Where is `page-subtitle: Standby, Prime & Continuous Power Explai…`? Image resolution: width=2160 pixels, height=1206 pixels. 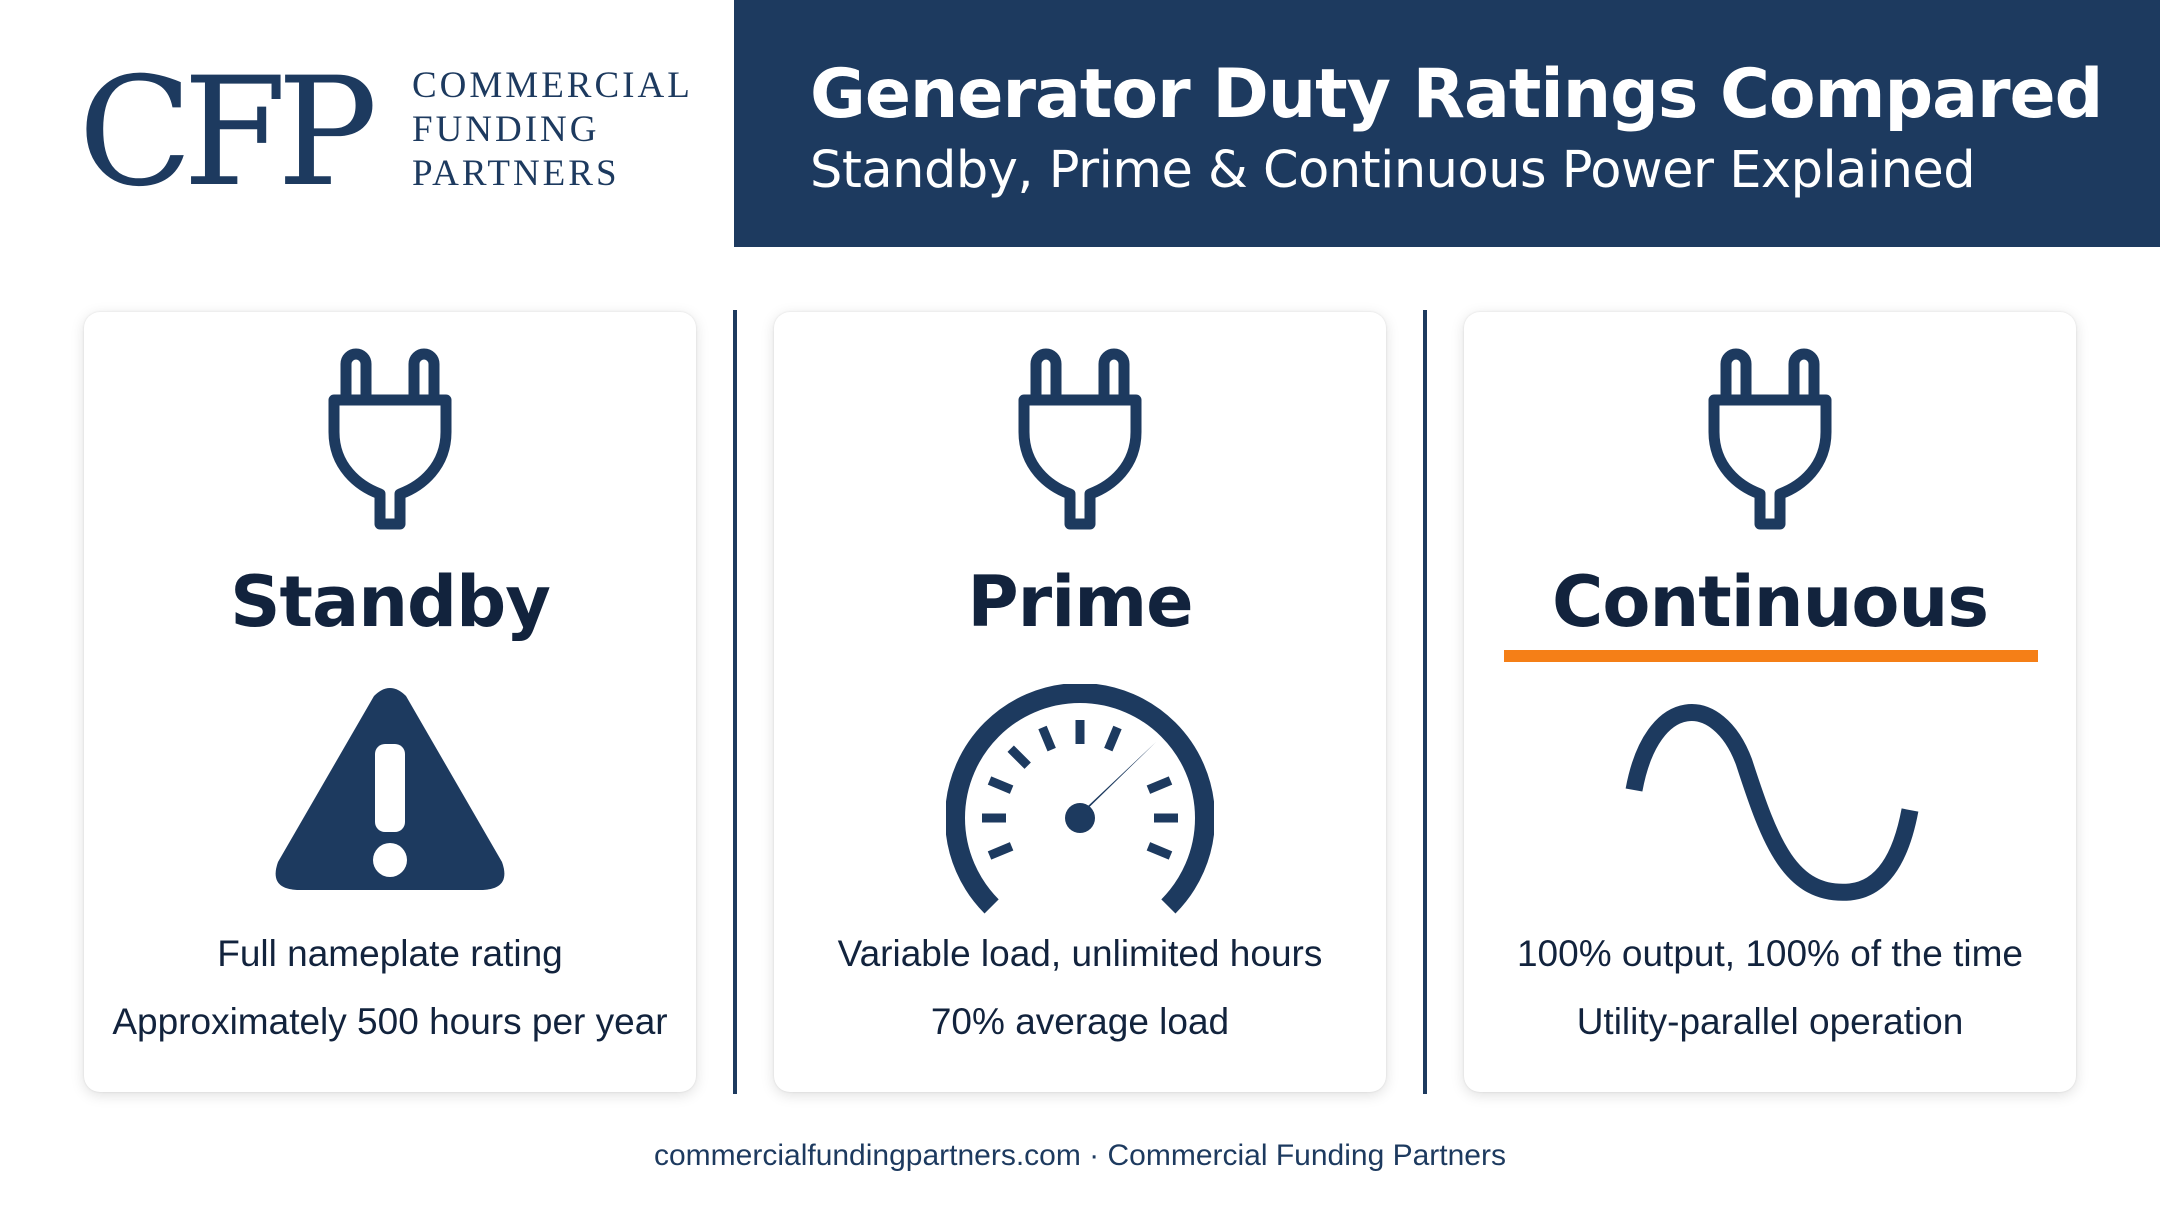
page-subtitle: Standby, Prime & Continuous Power Explai… is located at coordinates (1393, 170).